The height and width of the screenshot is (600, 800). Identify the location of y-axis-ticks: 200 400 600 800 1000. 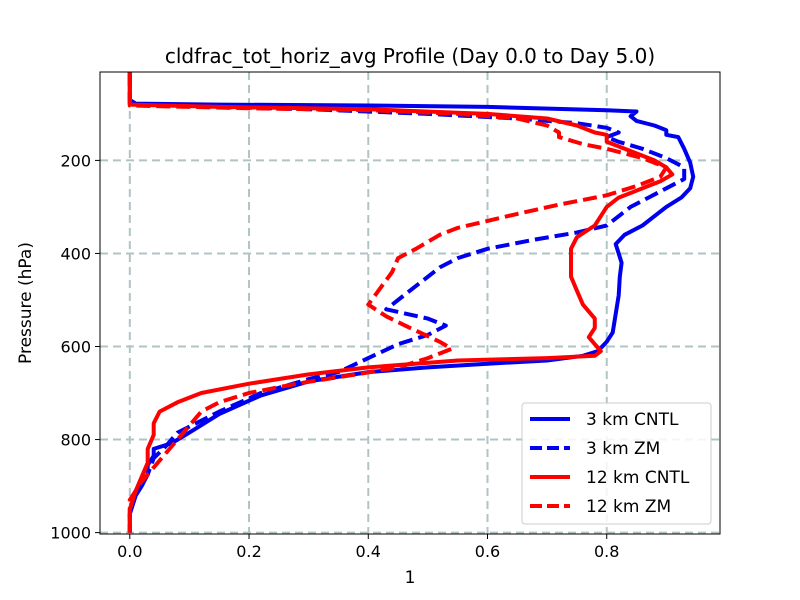
(75, 347).